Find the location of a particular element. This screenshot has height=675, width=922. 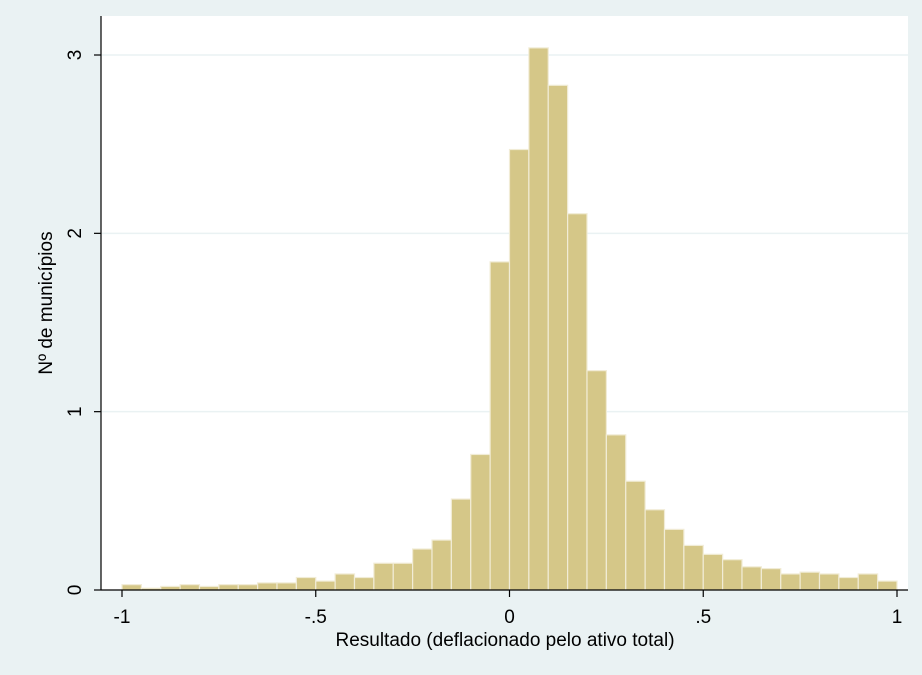

x-tick-label: 0 is located at coordinates (509, 617).